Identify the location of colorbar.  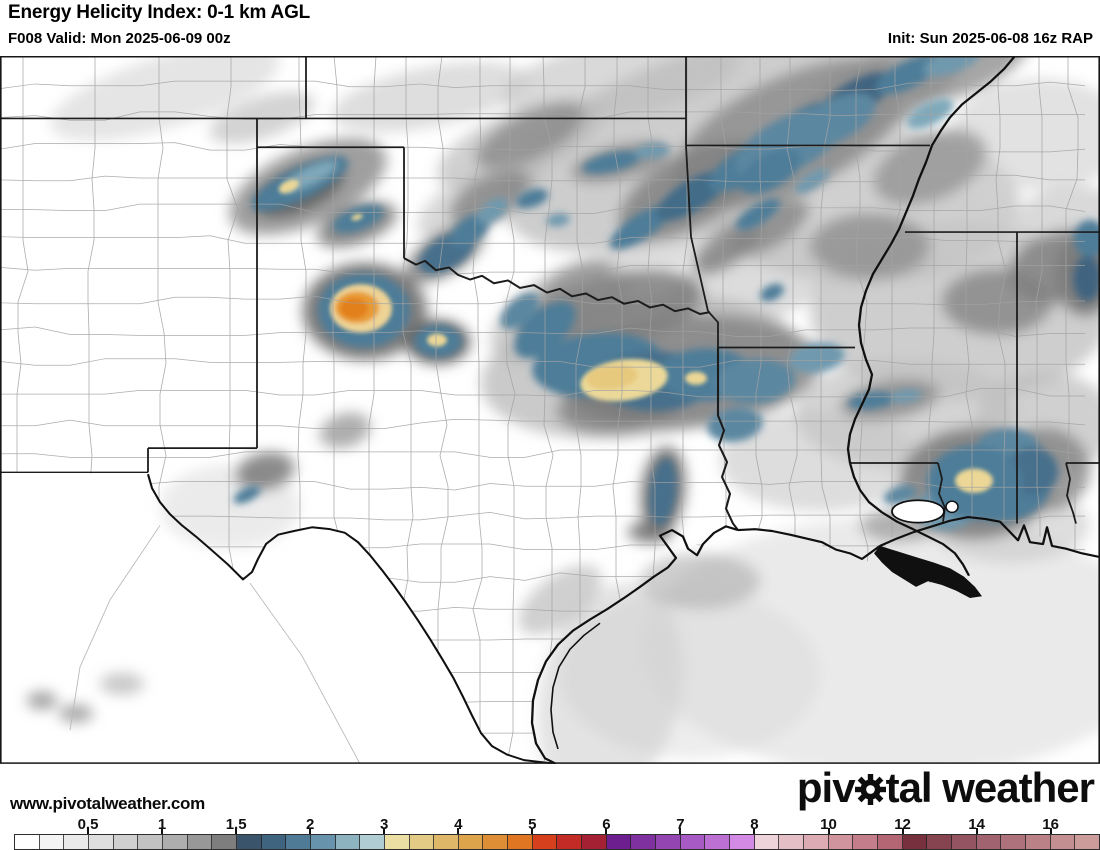
(557, 842).